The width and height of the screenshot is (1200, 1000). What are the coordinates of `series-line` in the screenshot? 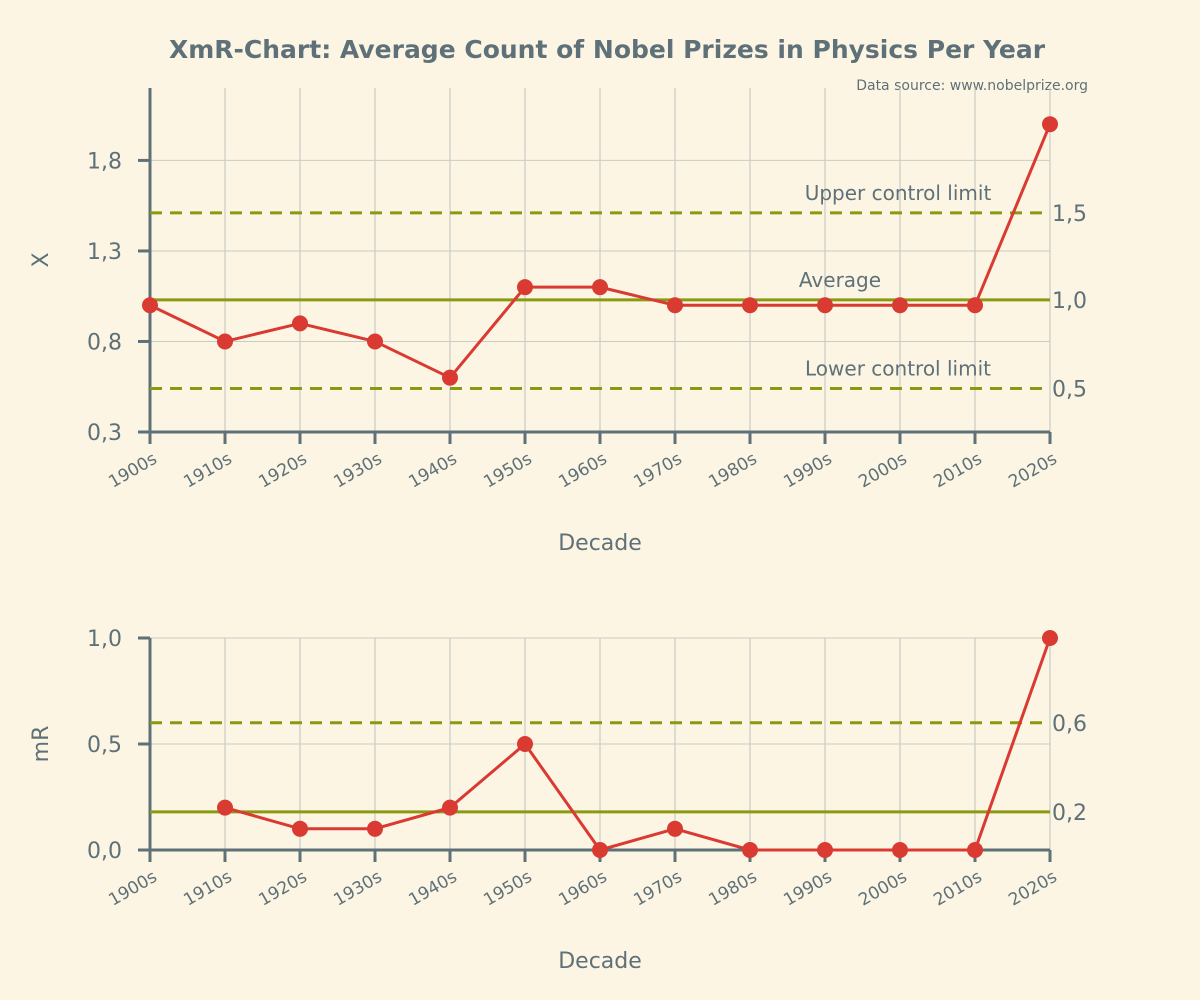 It's located at (638, 744).